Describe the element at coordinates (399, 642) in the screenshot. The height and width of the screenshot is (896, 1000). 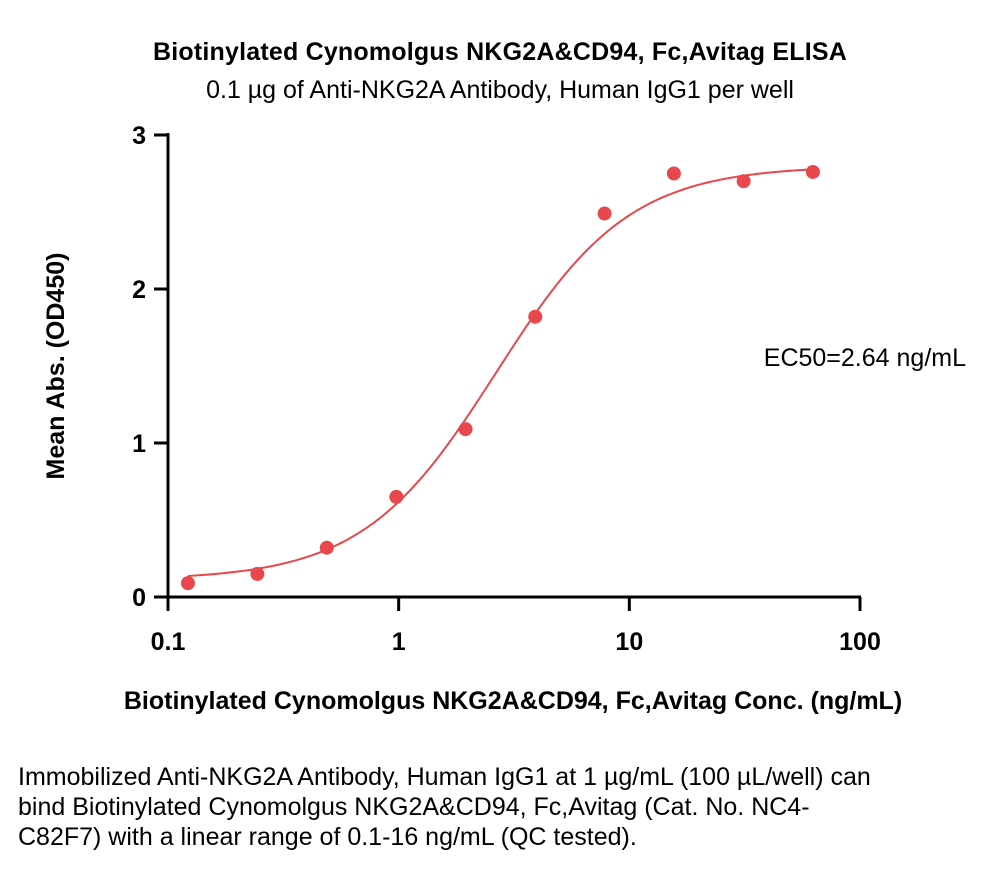
I see `x-tick-label: 1` at that location.